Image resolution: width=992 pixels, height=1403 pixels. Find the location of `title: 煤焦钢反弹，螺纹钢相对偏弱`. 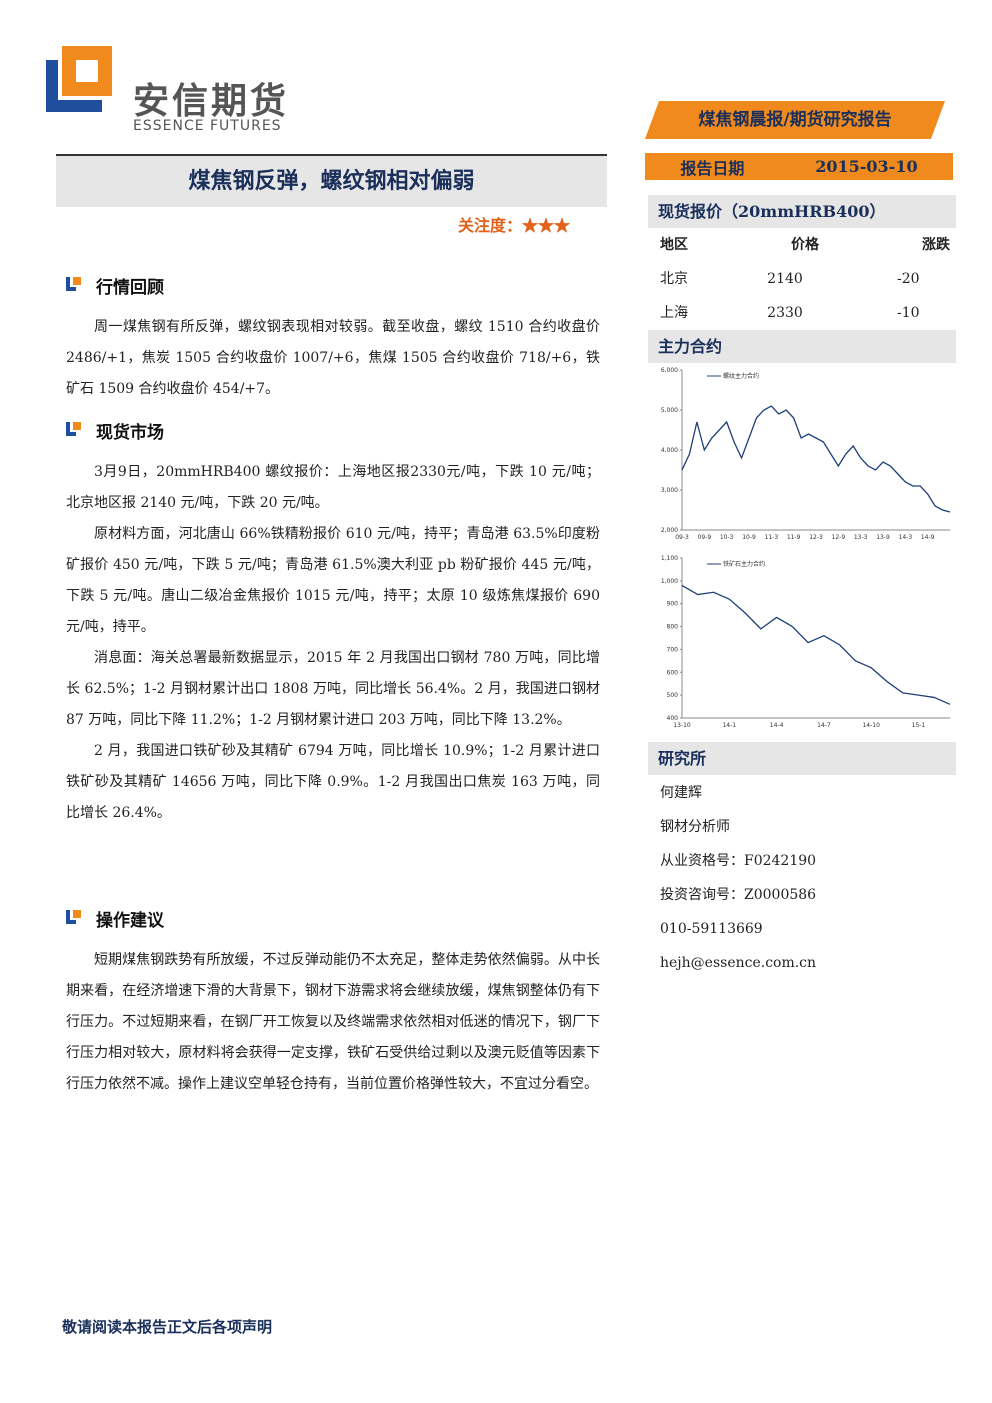

title: 煤焦钢反弹，螺纹钢相对偏弱 is located at coordinates (331, 181).